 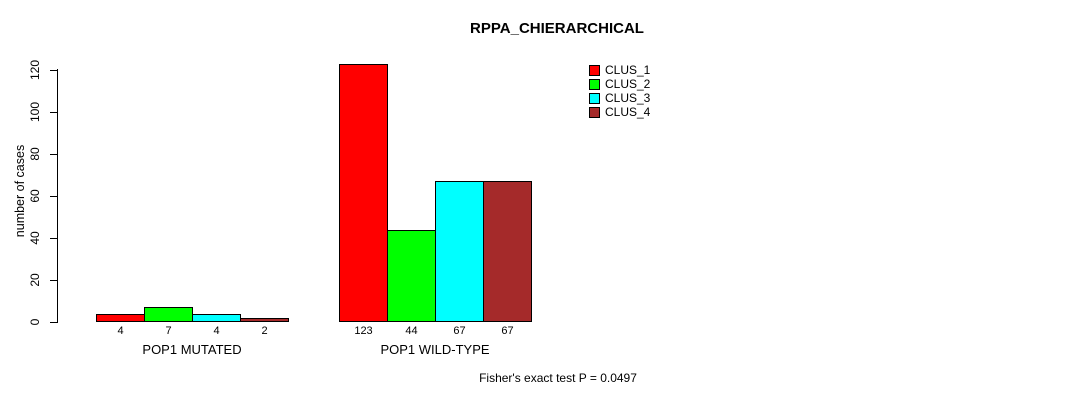 What do you see at coordinates (435, 349) in the screenshot?
I see `x-category-label: POP1 WILD-TYPE` at bounding box center [435, 349].